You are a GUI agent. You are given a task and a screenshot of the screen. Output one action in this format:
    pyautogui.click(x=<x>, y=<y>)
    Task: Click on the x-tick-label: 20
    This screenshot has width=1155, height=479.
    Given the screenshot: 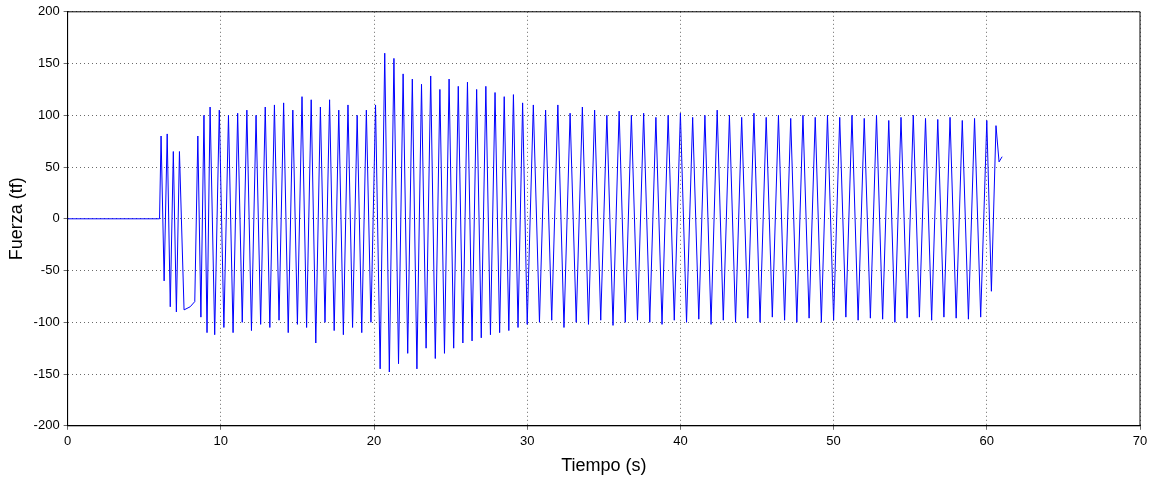 What is the action you would take?
    pyautogui.click(x=374, y=441)
    